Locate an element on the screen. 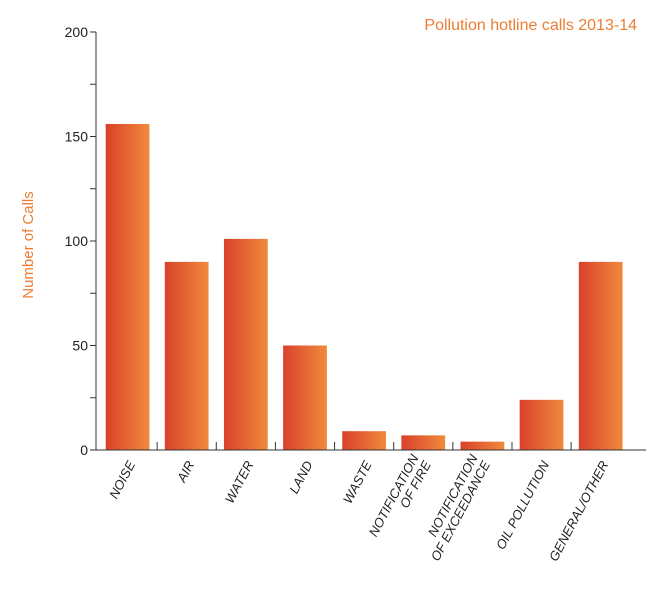 This screenshot has height=595, width=648. x-tick-label: NOISE is located at coordinates (122, 479).